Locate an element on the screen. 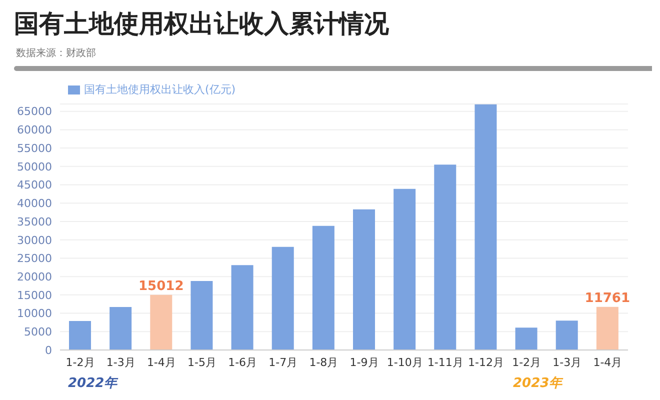 The image size is (660, 400). y-tick-label: 65000 is located at coordinates (34, 111).